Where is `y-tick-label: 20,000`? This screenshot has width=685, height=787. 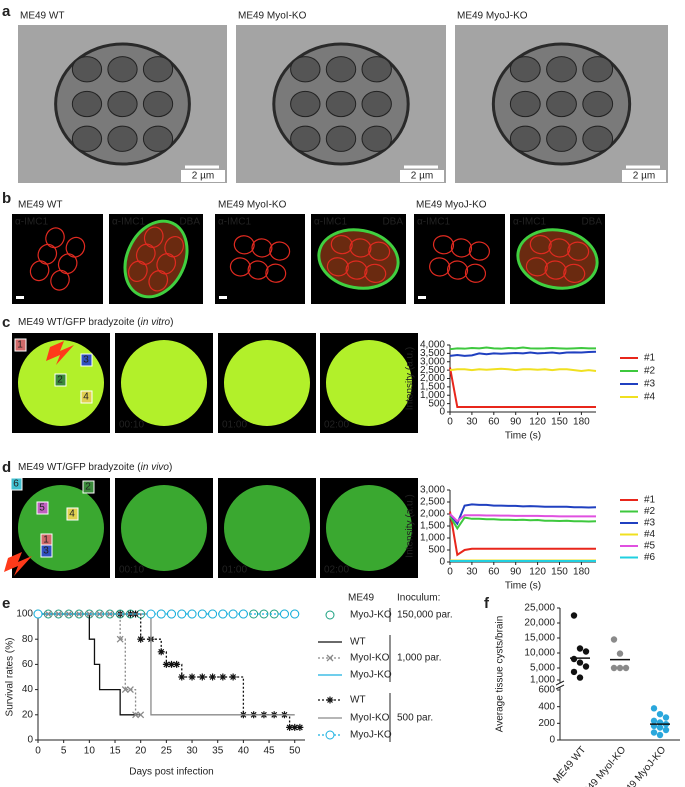
y-tick-label: 20,000 is located at coordinates (539, 623).